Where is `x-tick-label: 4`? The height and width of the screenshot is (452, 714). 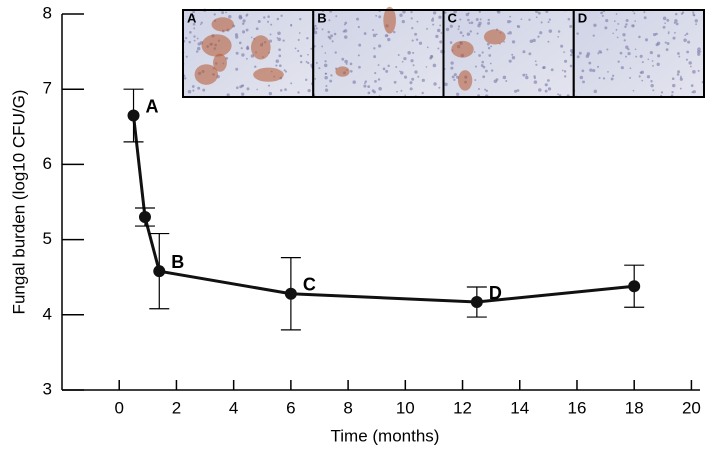
x-tick-label: 4 is located at coordinates (233, 407).